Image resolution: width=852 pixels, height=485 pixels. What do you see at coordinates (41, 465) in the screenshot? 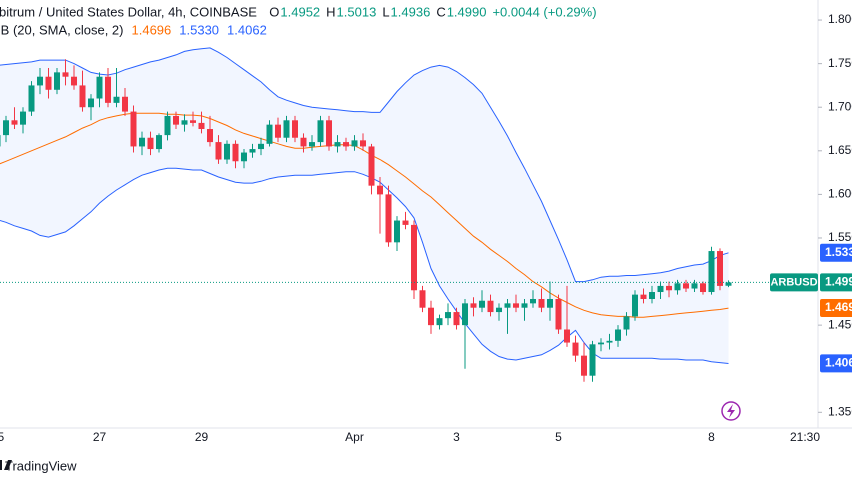
I see `brand-name: TradingView` at bounding box center [41, 465].